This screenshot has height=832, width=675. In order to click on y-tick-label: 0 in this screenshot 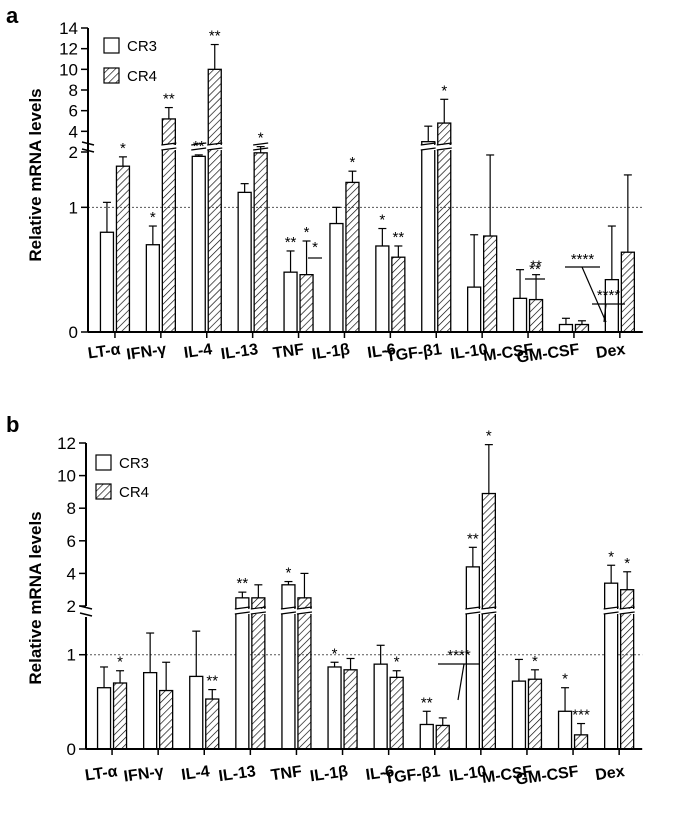, I will do `click(71, 749)`.